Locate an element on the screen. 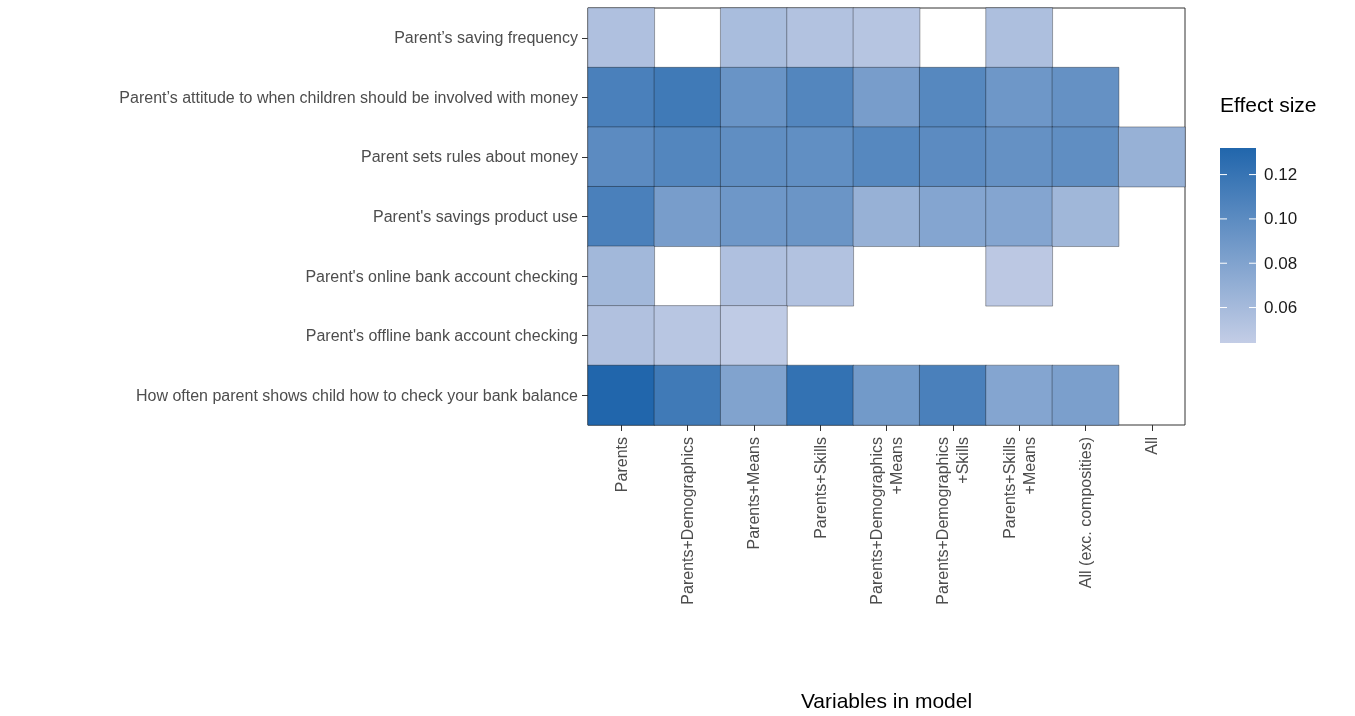 This screenshot has height=716, width=1355. x-tick-label: Parents+Demographics +Skills is located at coordinates (953, 521).